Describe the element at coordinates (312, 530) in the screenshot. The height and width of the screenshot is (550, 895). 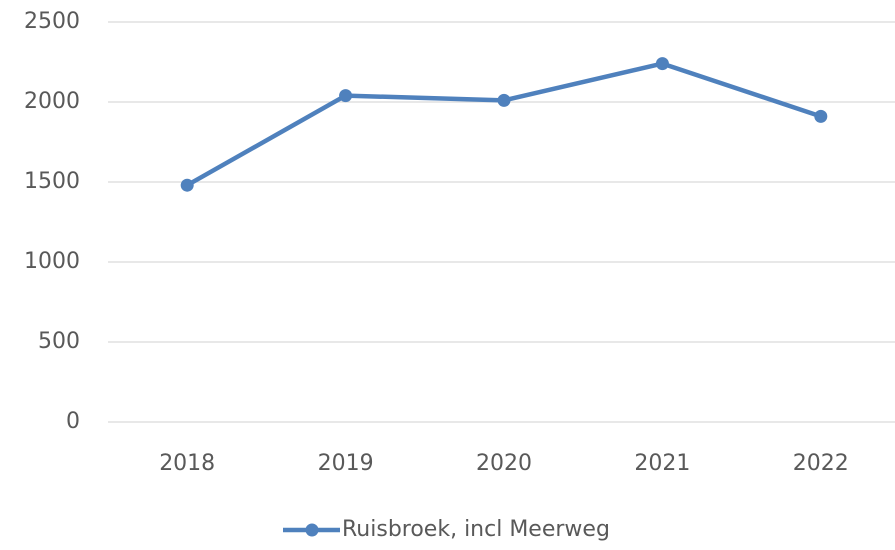
I see `legend-marker` at that location.